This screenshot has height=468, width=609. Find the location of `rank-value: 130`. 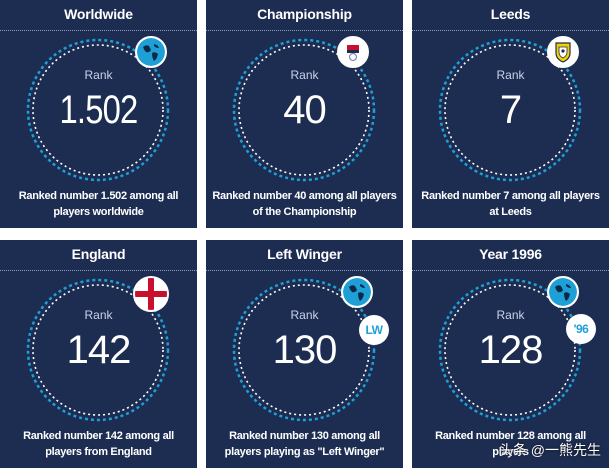

rank-value: 130 is located at coordinates (305, 350).